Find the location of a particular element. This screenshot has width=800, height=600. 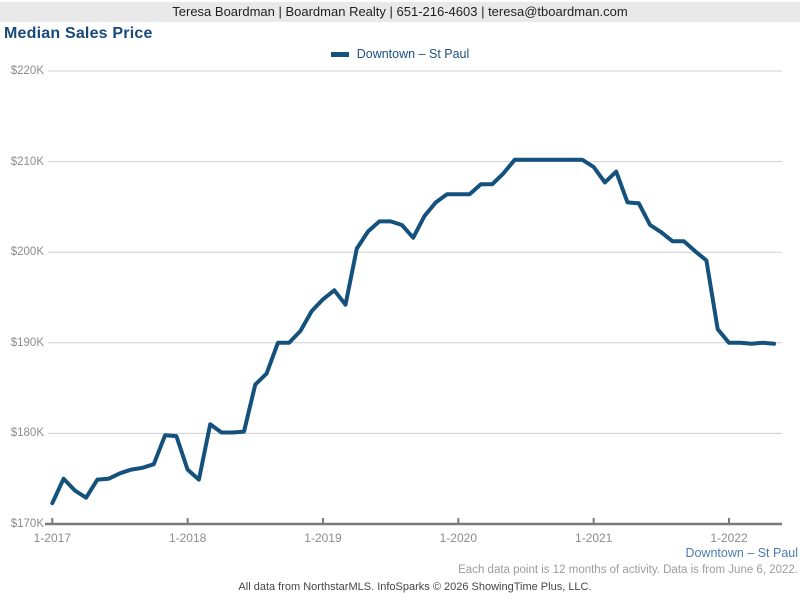

chart-title: Median Sales Price is located at coordinates (78, 33).